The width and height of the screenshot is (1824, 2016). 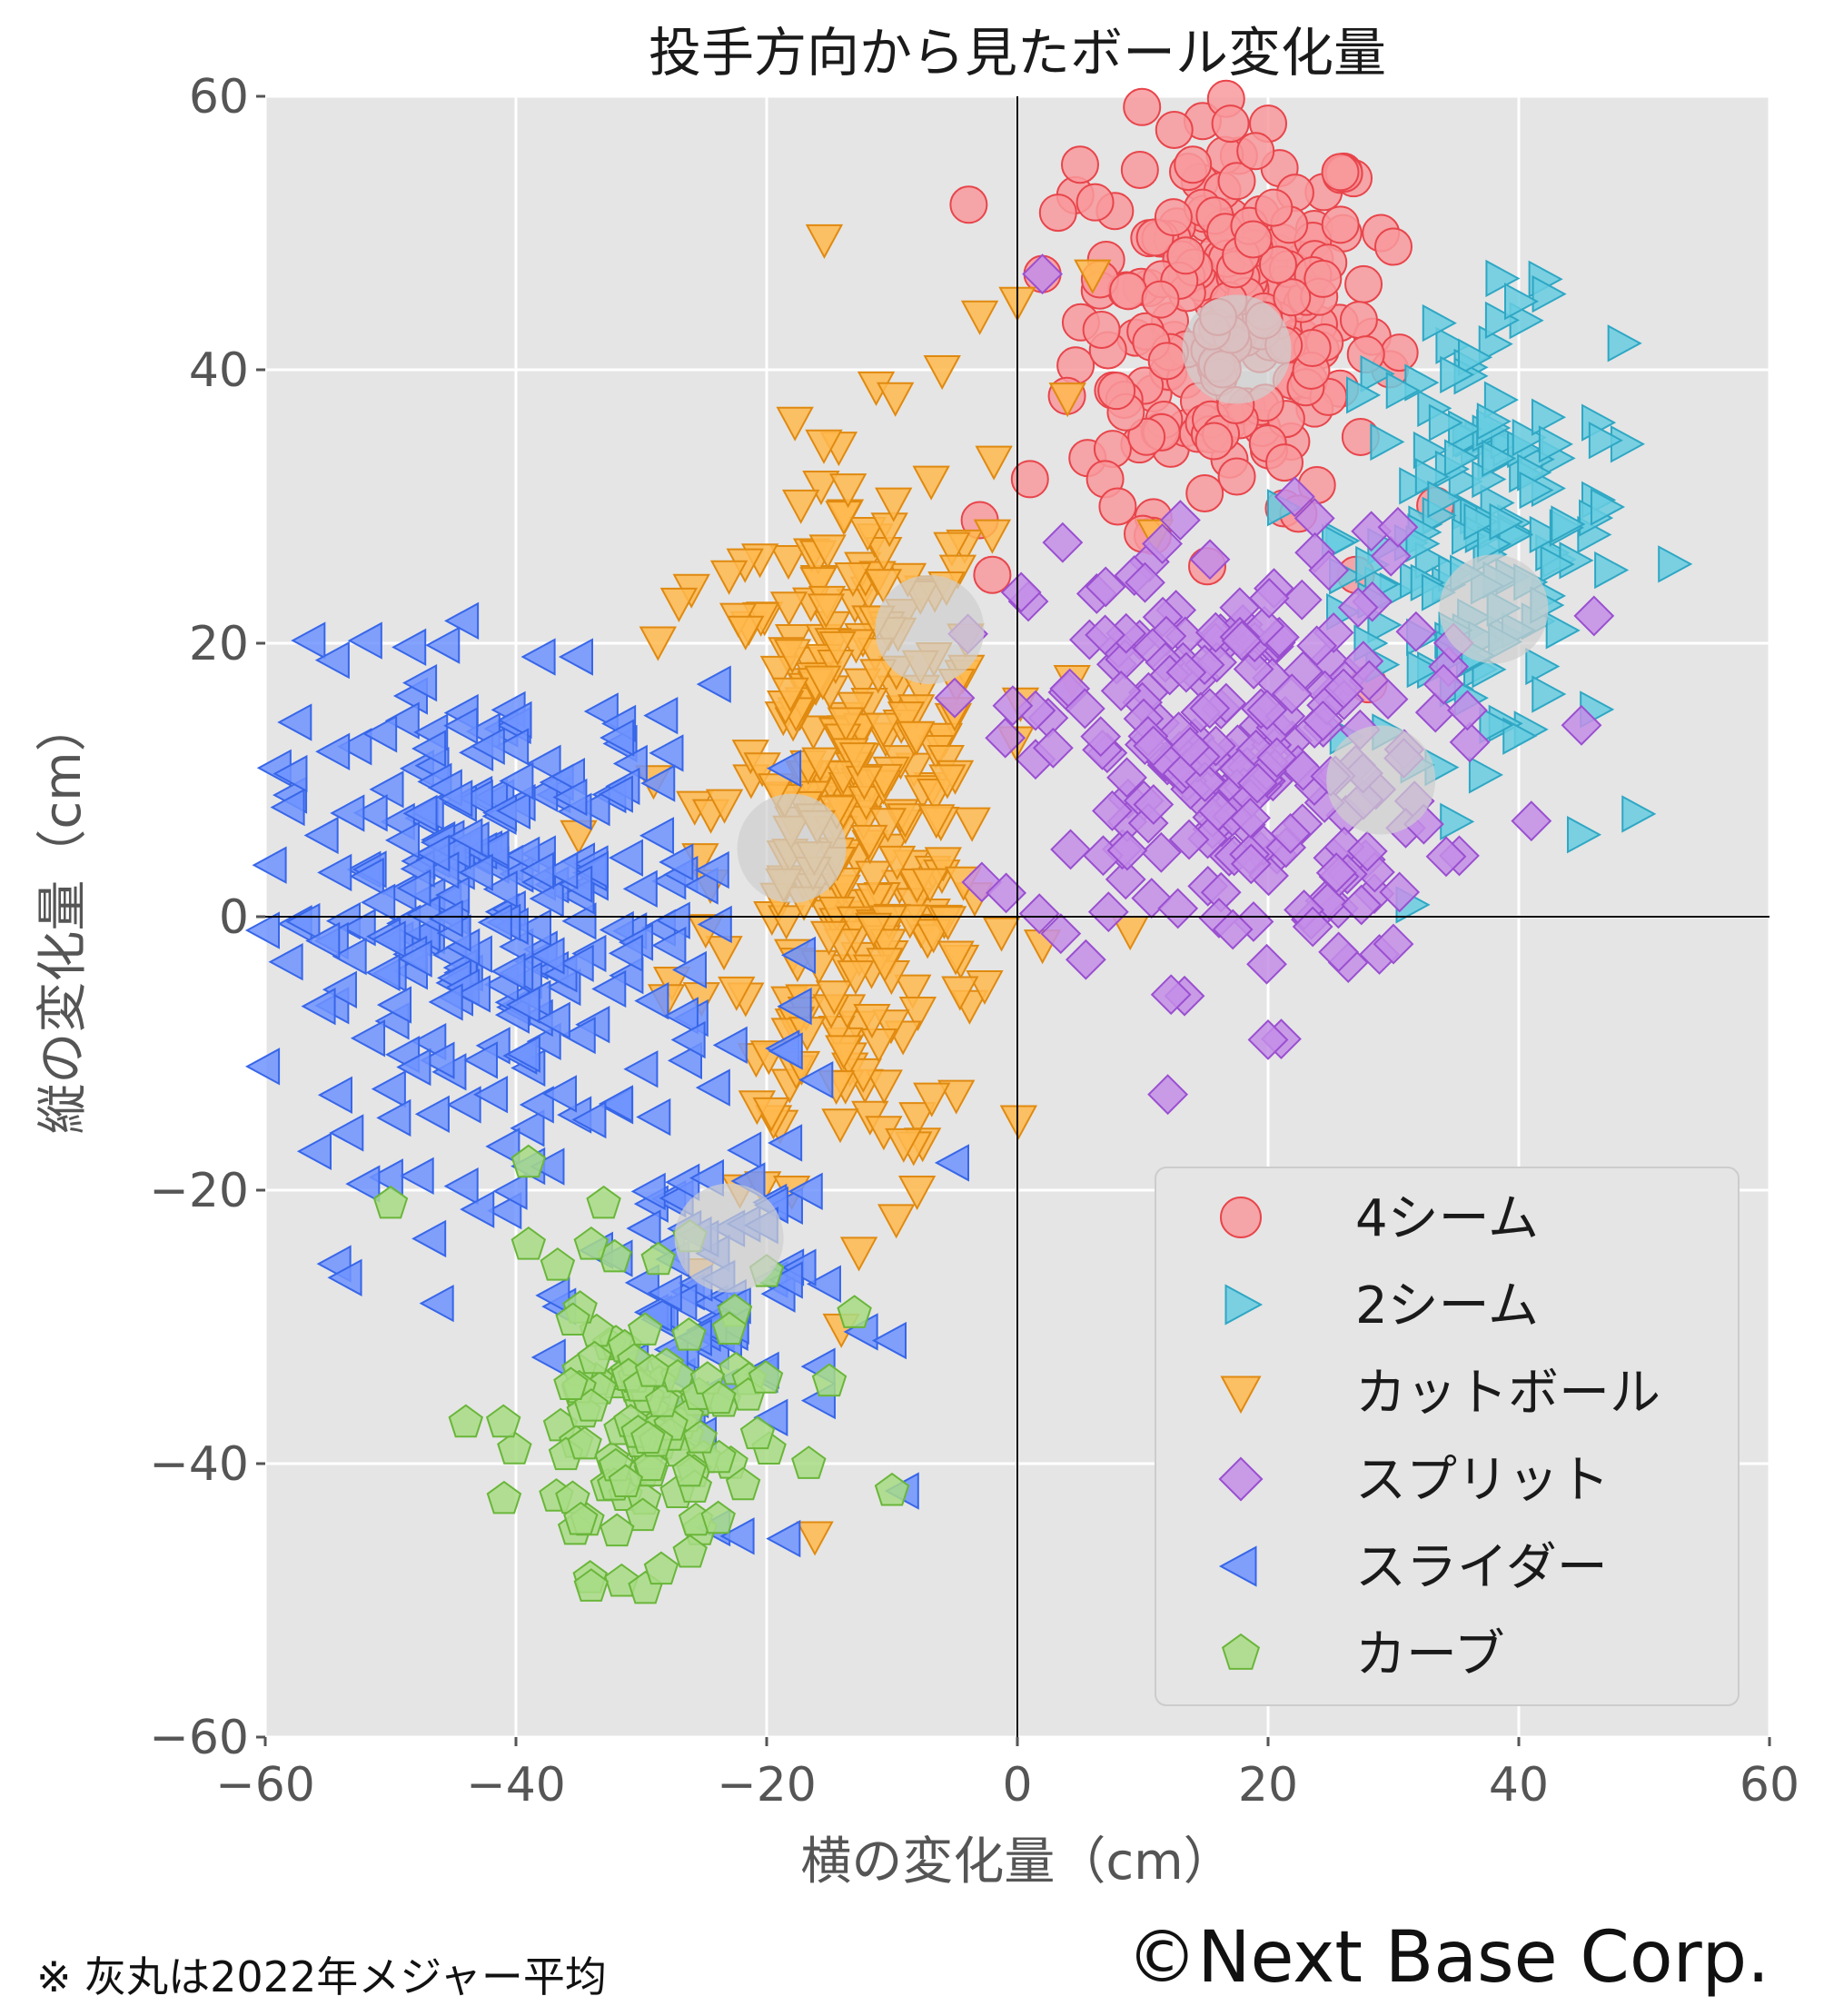 What do you see at coordinates (199, 1464) in the screenshot?
I see `y-tick-label: −40` at bounding box center [199, 1464].